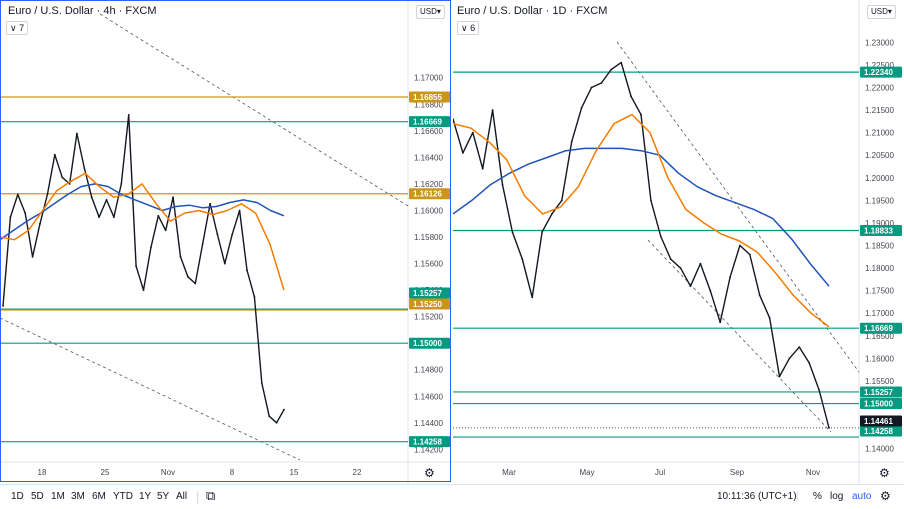 The width and height of the screenshot is (904, 509). Describe the element at coordinates (885, 496) in the screenshot. I see `toolbar-settings-gear-icon: ⚙` at that location.